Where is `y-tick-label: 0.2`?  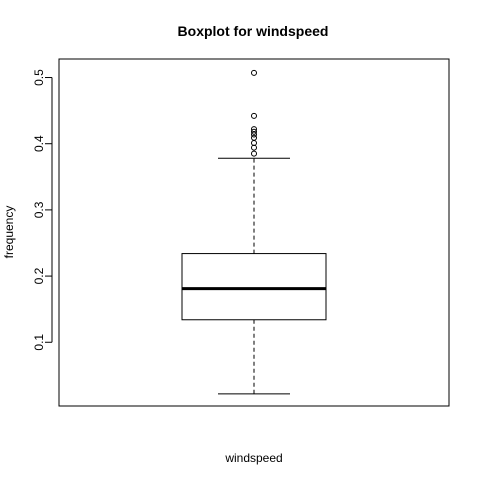 y-tick-label: 0.2 is located at coordinates (39, 275).